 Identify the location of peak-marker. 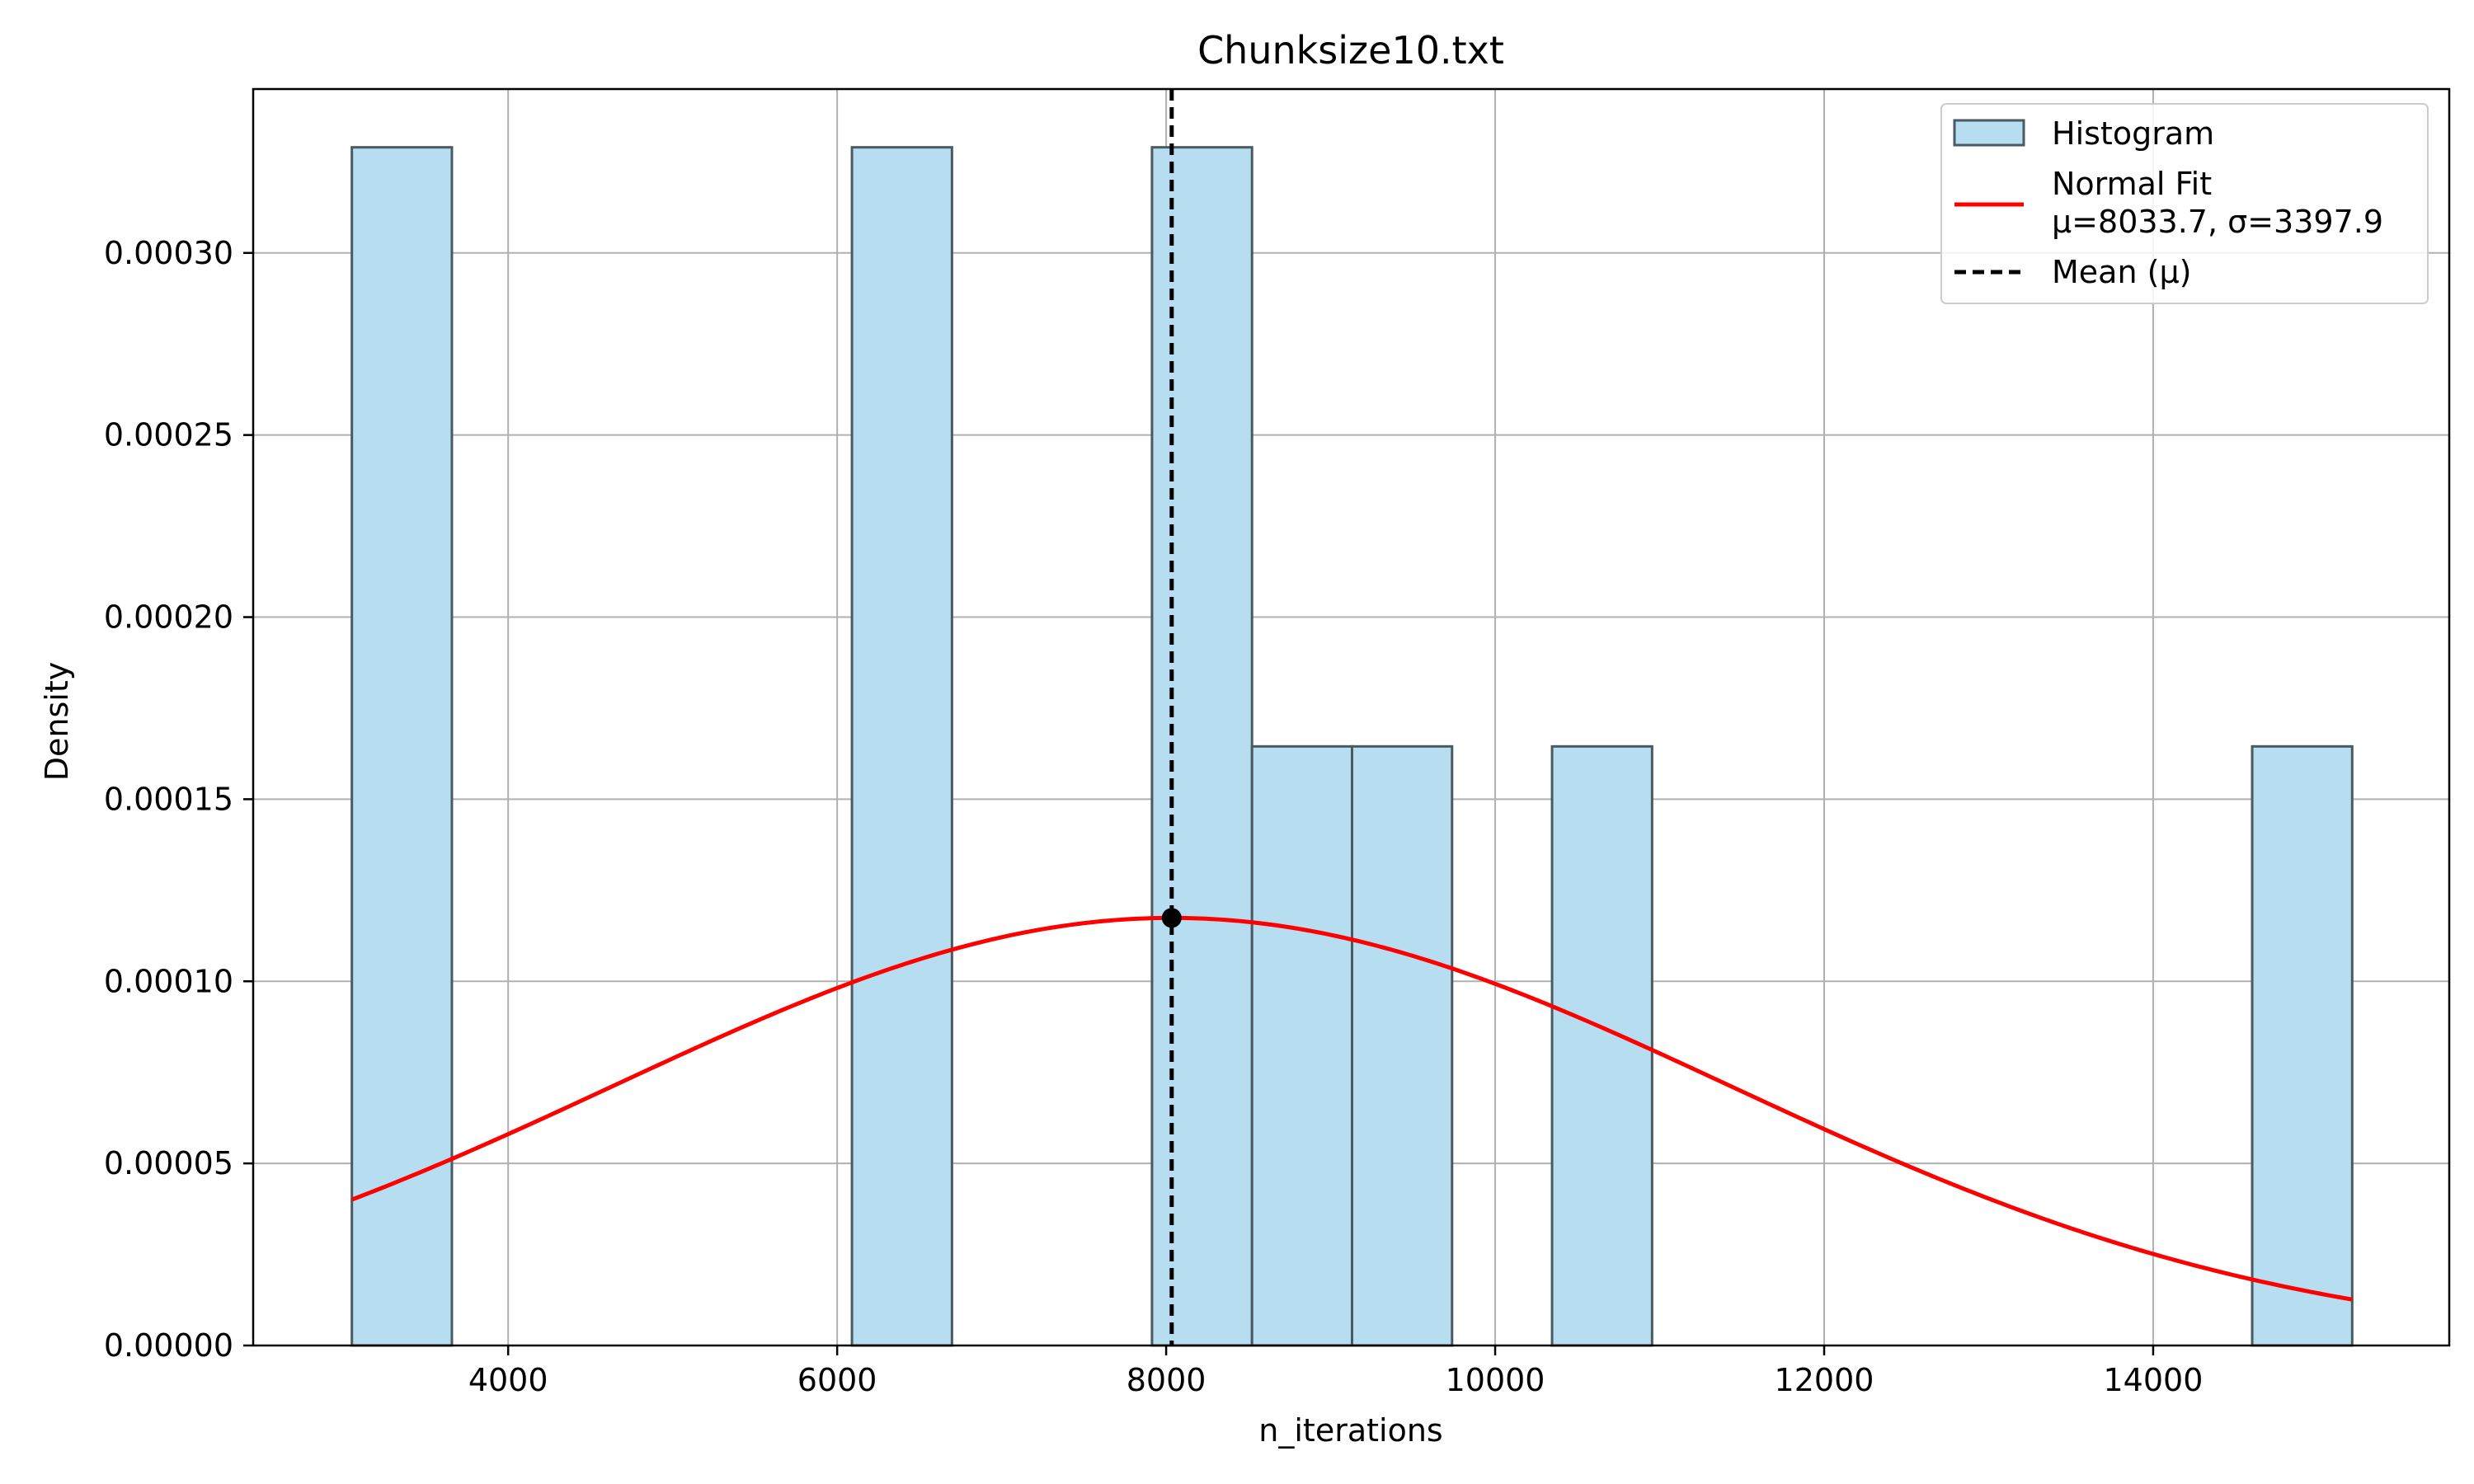
(1171, 918).